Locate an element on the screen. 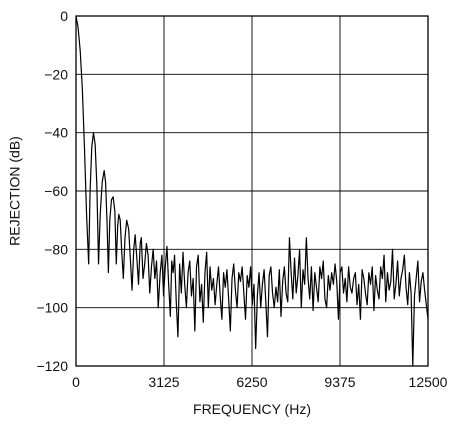 Image resolution: width=452 pixels, height=424 pixels. y-tick-label: −120 is located at coordinates (52, 366).